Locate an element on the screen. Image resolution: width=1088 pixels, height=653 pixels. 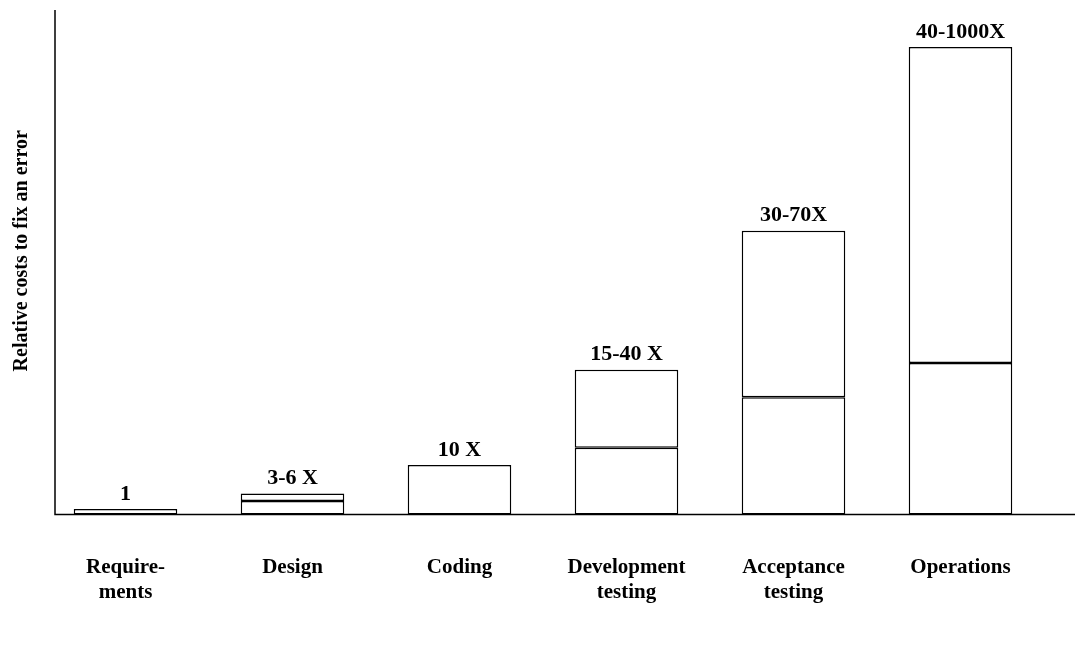
total-label: 30-70X is located at coordinates (793, 214).